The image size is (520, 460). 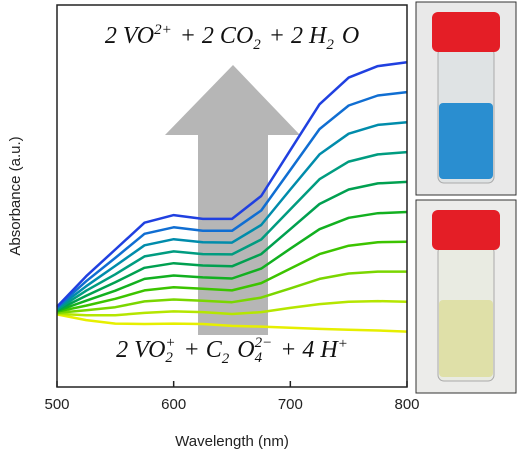 I want to click on subscript: 4, so click(x=258, y=358).